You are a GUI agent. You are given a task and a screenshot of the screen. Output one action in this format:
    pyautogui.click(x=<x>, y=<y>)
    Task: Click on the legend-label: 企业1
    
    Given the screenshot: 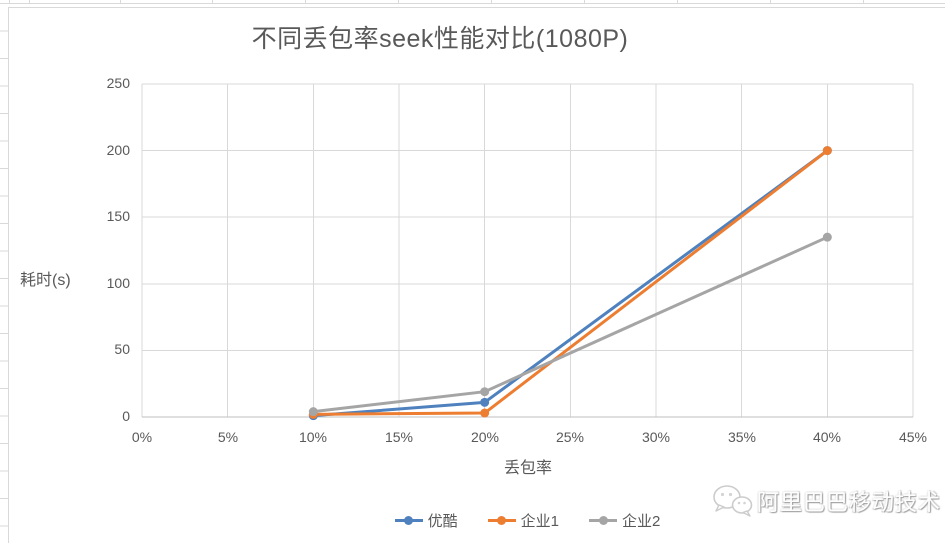 What is the action you would take?
    pyautogui.click(x=539, y=521)
    